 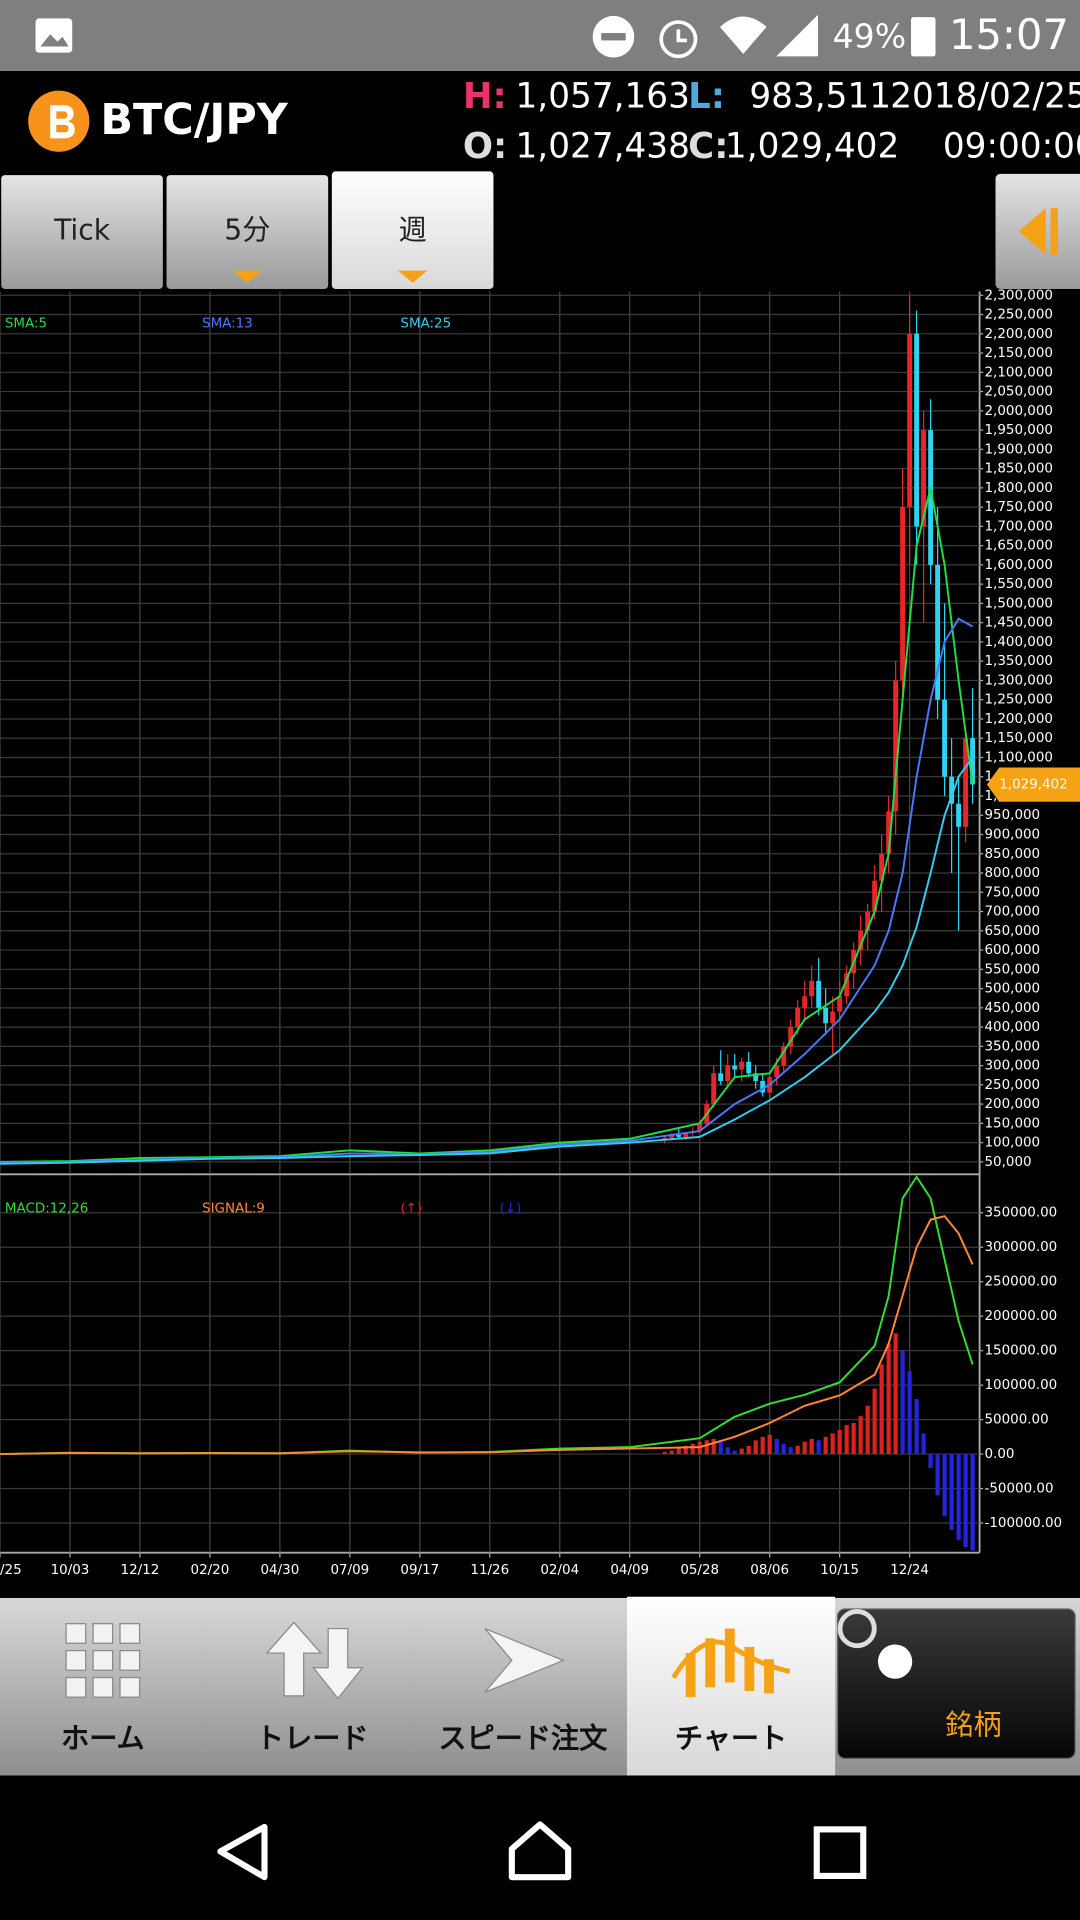 I want to click on y-tick-label: 300,000, so click(x=1012, y=1066).